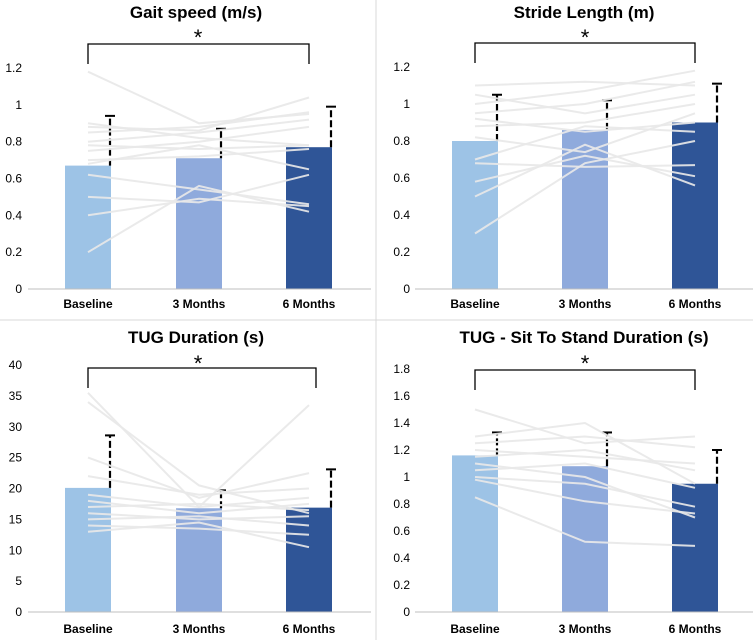  What do you see at coordinates (16, 458) in the screenshot?
I see `y-tick-label: 25` at bounding box center [16, 458].